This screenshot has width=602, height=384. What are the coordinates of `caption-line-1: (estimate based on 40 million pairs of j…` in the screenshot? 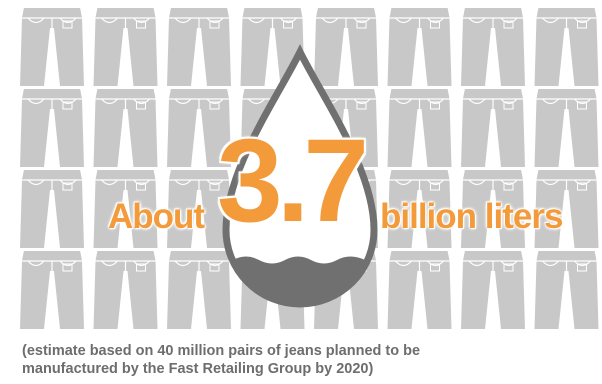 It's located at (221, 351).